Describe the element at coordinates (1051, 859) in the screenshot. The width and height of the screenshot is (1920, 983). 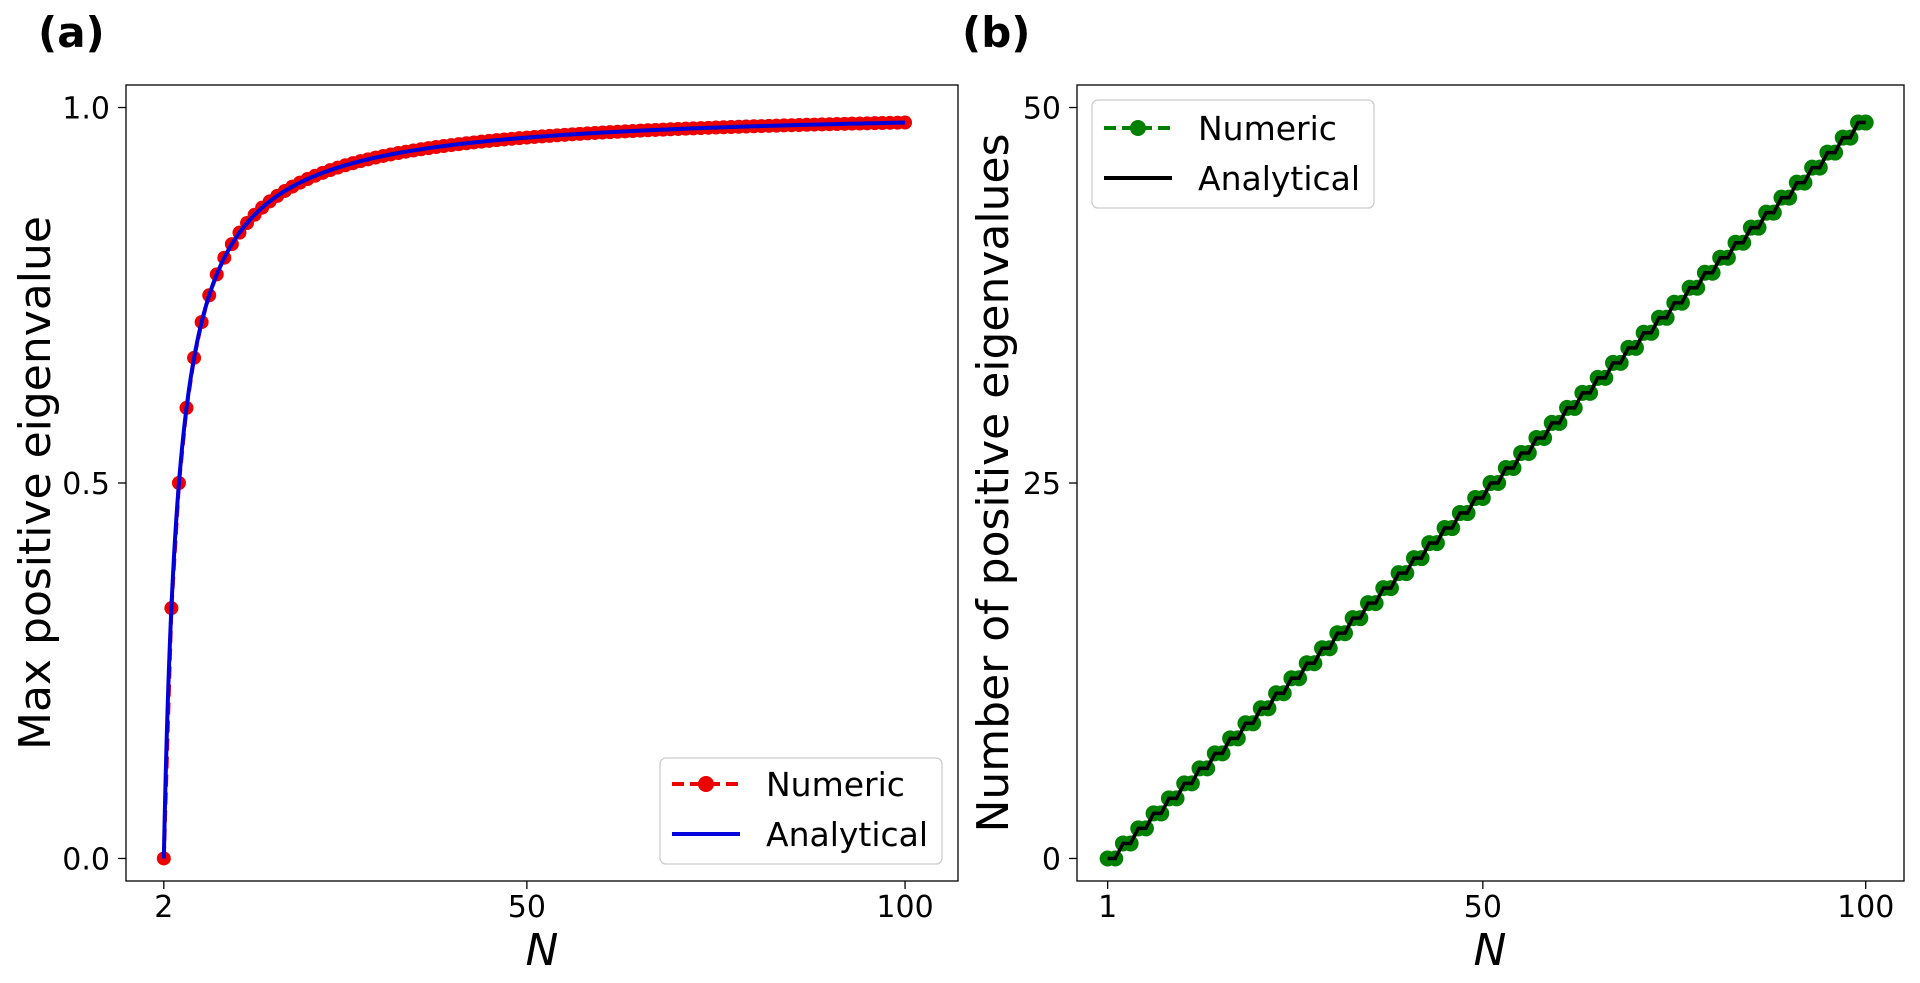
I see `panel-b-ytick-label: 0` at that location.